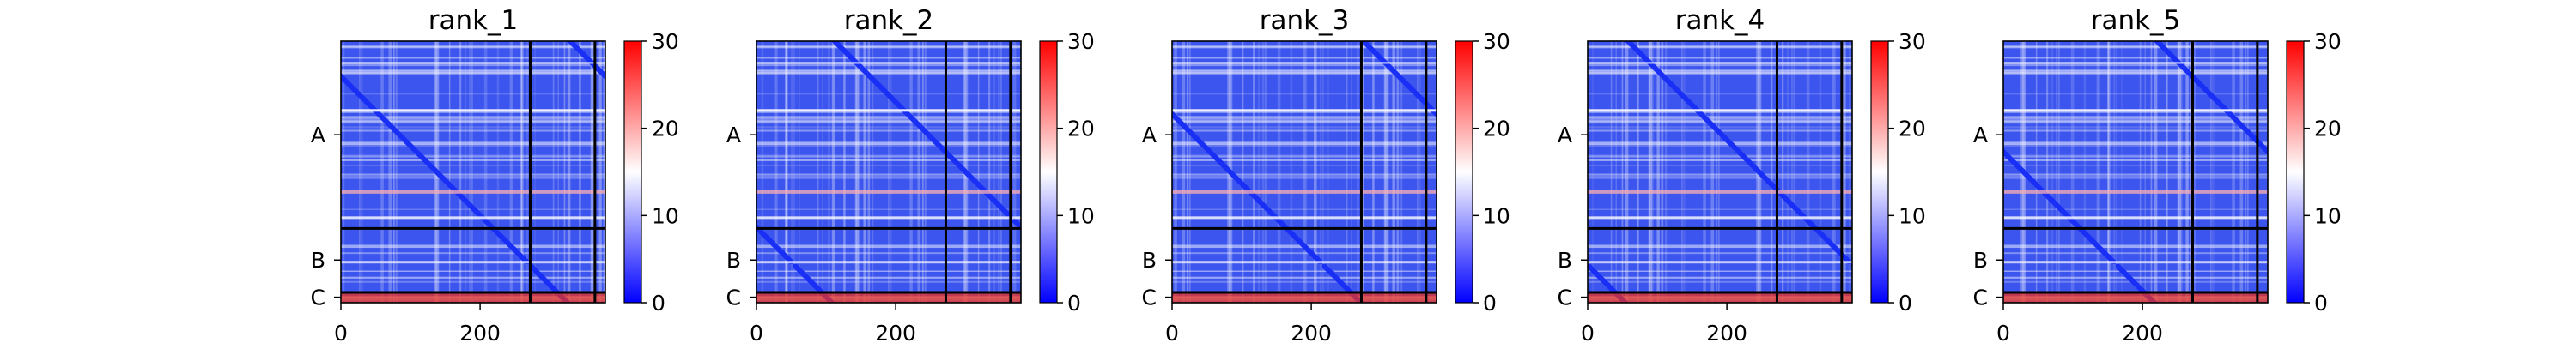 The height and width of the screenshot is (343, 2576). What do you see at coordinates (474, 20) in the screenshot?
I see `panel-title: rank_1` at bounding box center [474, 20].